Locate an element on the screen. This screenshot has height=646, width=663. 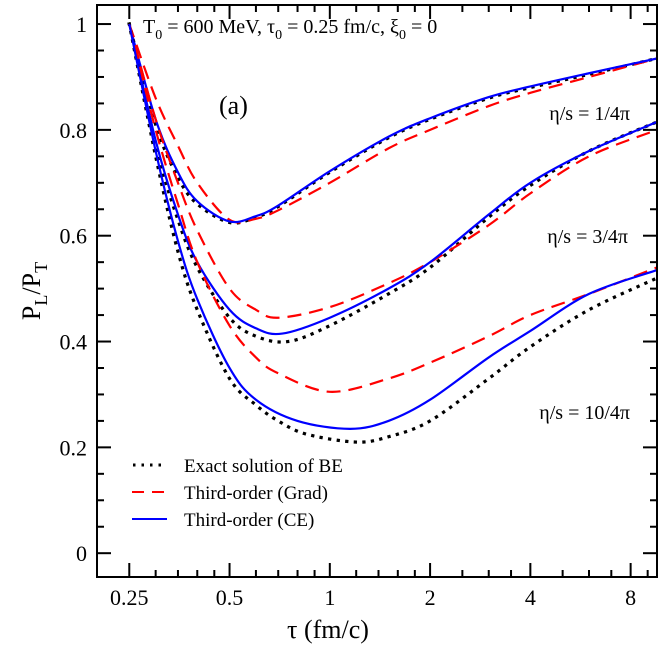
y-axis-label: PL/PT is located at coordinates (34, 291).